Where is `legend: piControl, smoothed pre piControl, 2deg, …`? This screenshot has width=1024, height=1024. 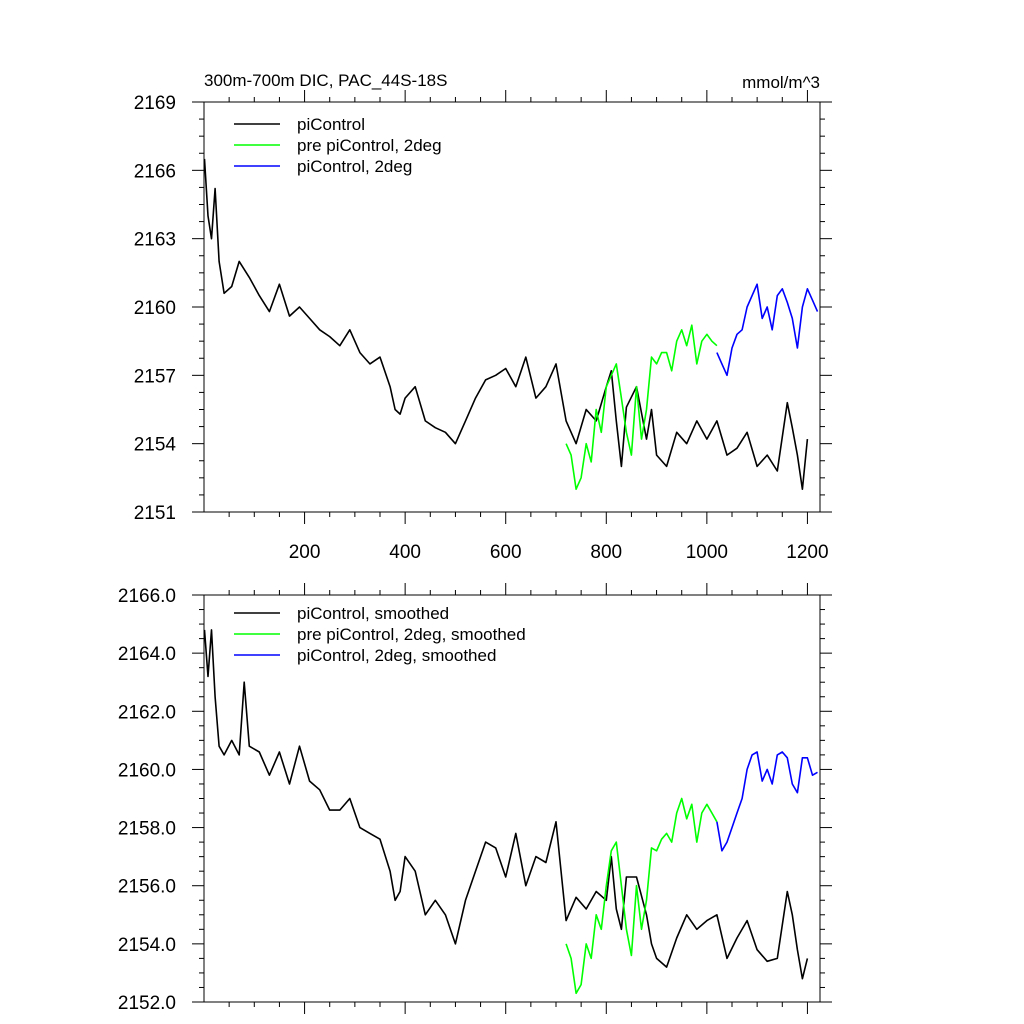
legend: piControl, smoothed pre piControl, 2deg, … is located at coordinates (380, 634).